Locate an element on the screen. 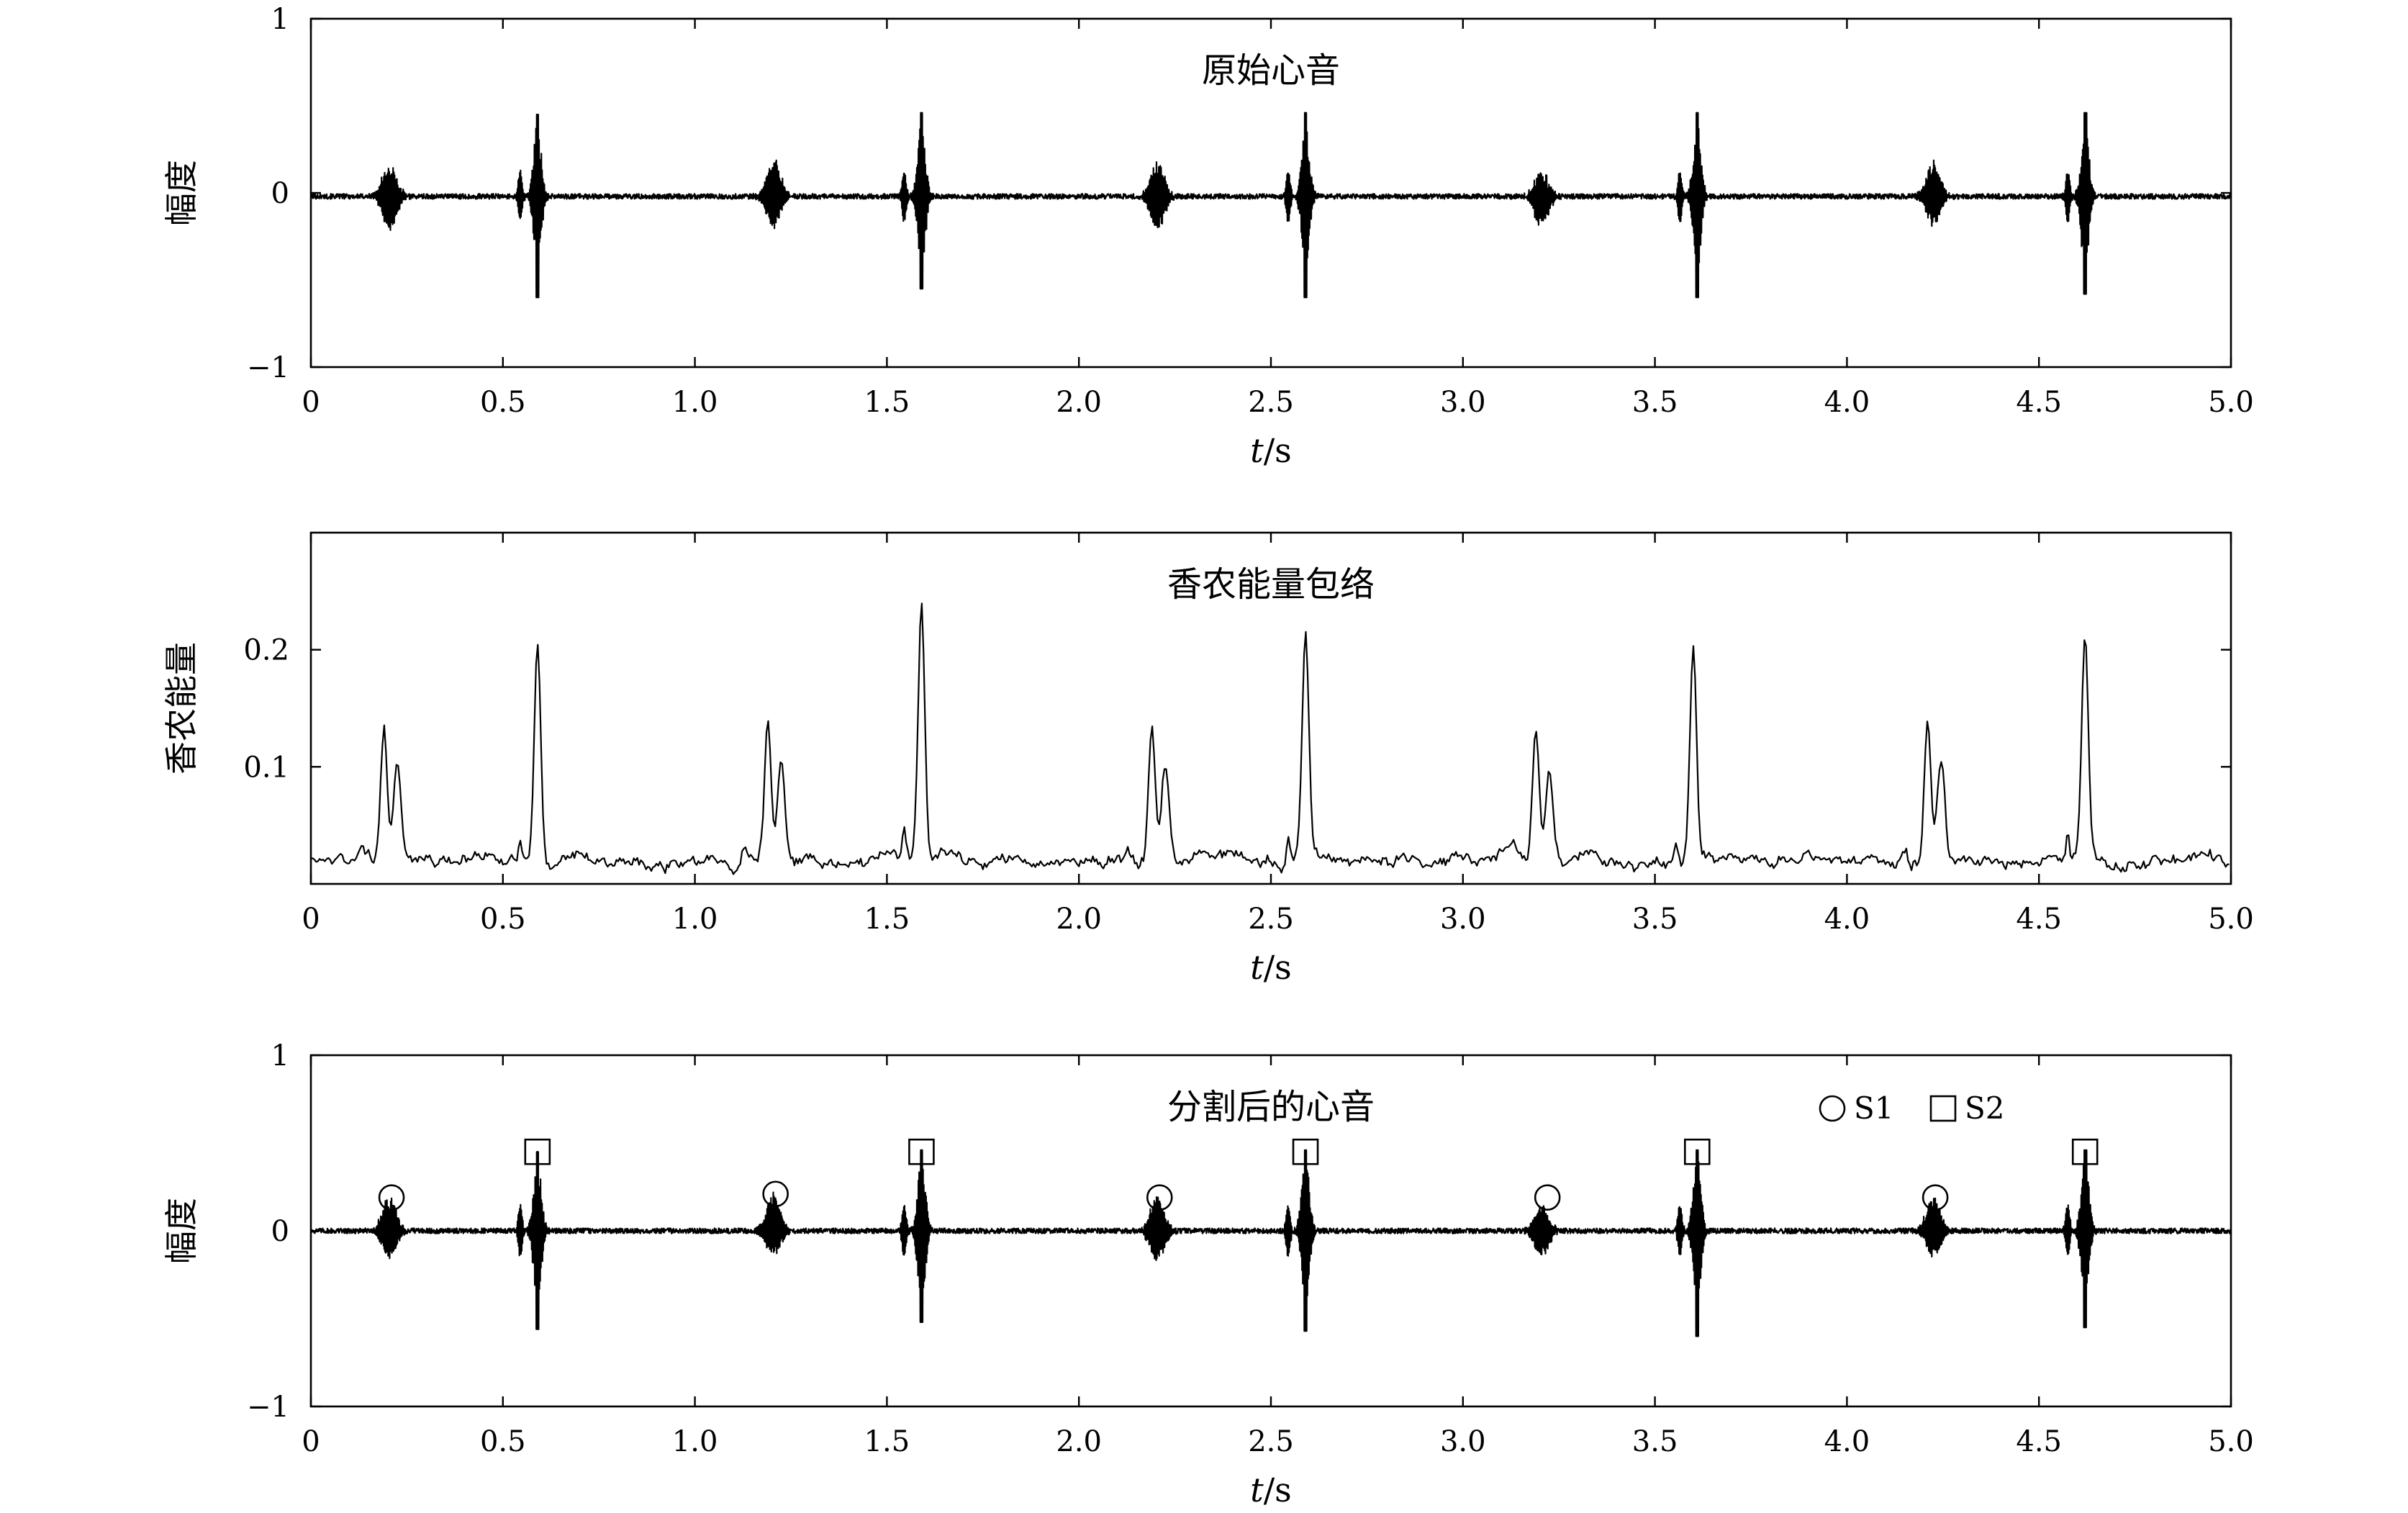 The image size is (2408, 1513). panel-title: 香农能量包络 is located at coordinates (1271, 584).